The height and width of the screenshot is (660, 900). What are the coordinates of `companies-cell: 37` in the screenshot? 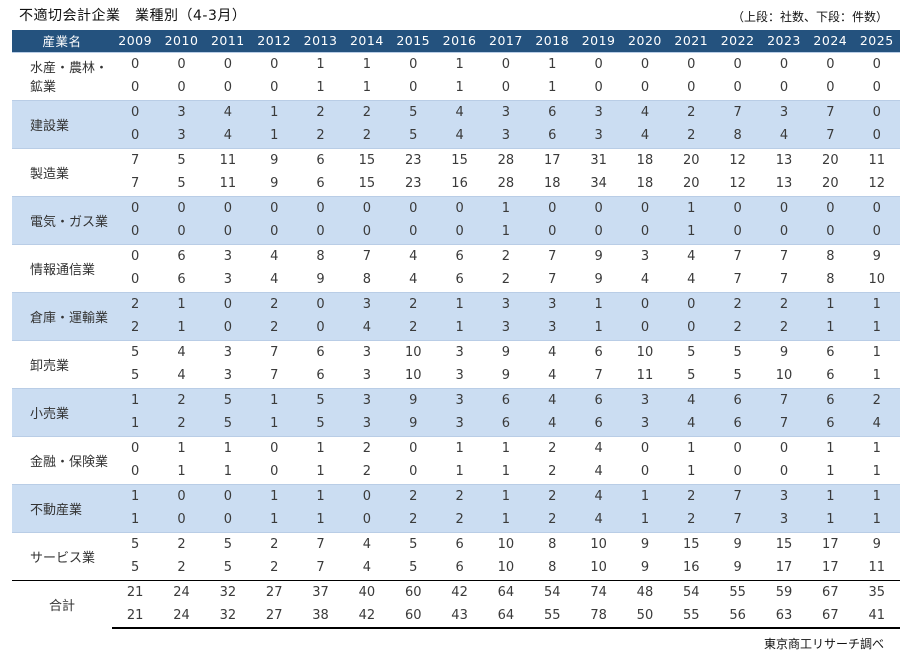 It's located at (320, 591).